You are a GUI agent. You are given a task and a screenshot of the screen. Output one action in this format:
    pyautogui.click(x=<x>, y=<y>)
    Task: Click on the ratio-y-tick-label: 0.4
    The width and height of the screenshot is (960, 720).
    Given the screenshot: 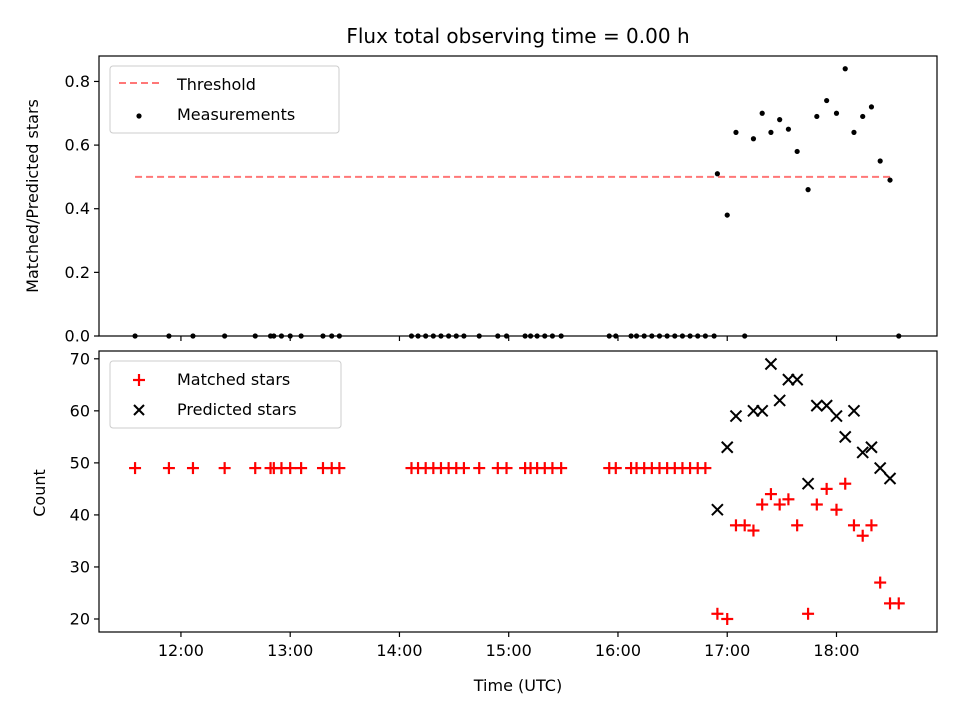 What is the action you would take?
    pyautogui.click(x=77, y=208)
    